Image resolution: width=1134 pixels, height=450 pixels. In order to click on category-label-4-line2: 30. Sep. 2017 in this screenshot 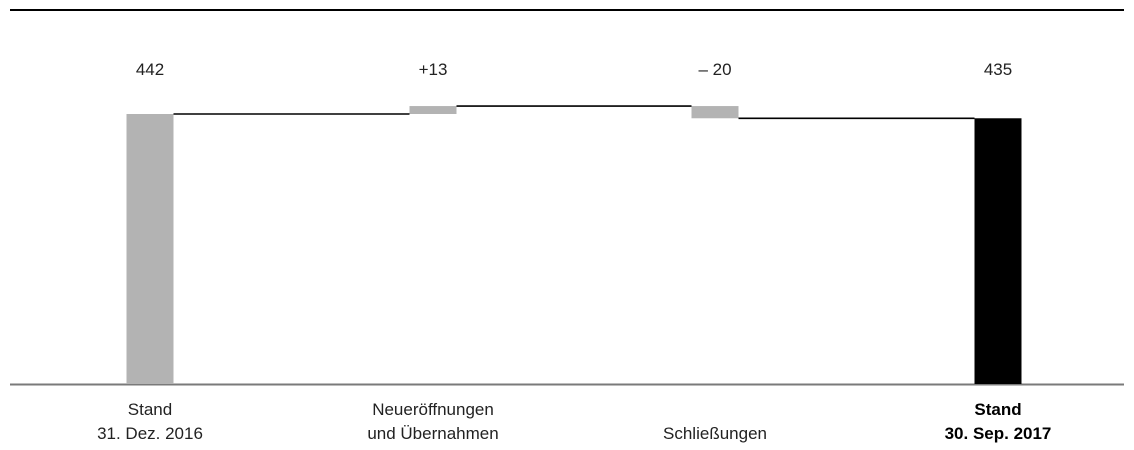, I will do `click(998, 433)`.